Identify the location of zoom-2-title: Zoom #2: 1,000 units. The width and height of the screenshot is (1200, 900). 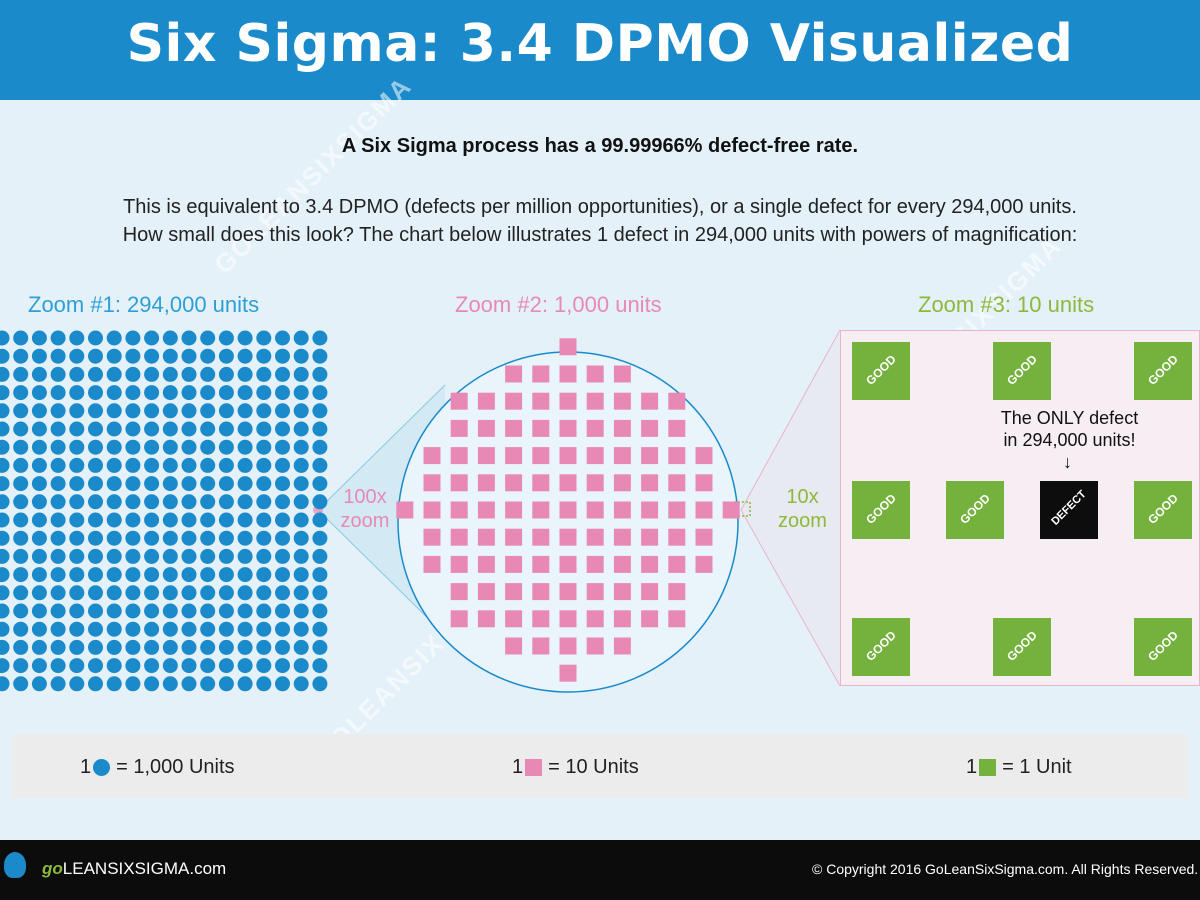
(558, 304).